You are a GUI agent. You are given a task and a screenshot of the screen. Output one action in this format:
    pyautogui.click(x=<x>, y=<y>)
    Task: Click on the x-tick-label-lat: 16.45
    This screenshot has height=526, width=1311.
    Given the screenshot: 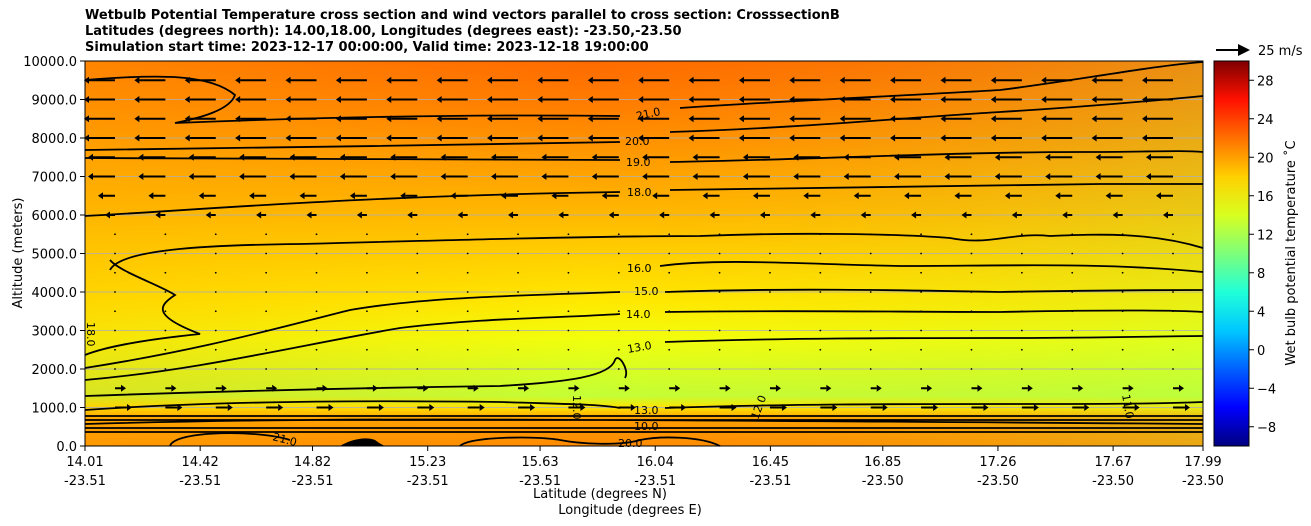 What is the action you would take?
    pyautogui.click(x=770, y=462)
    